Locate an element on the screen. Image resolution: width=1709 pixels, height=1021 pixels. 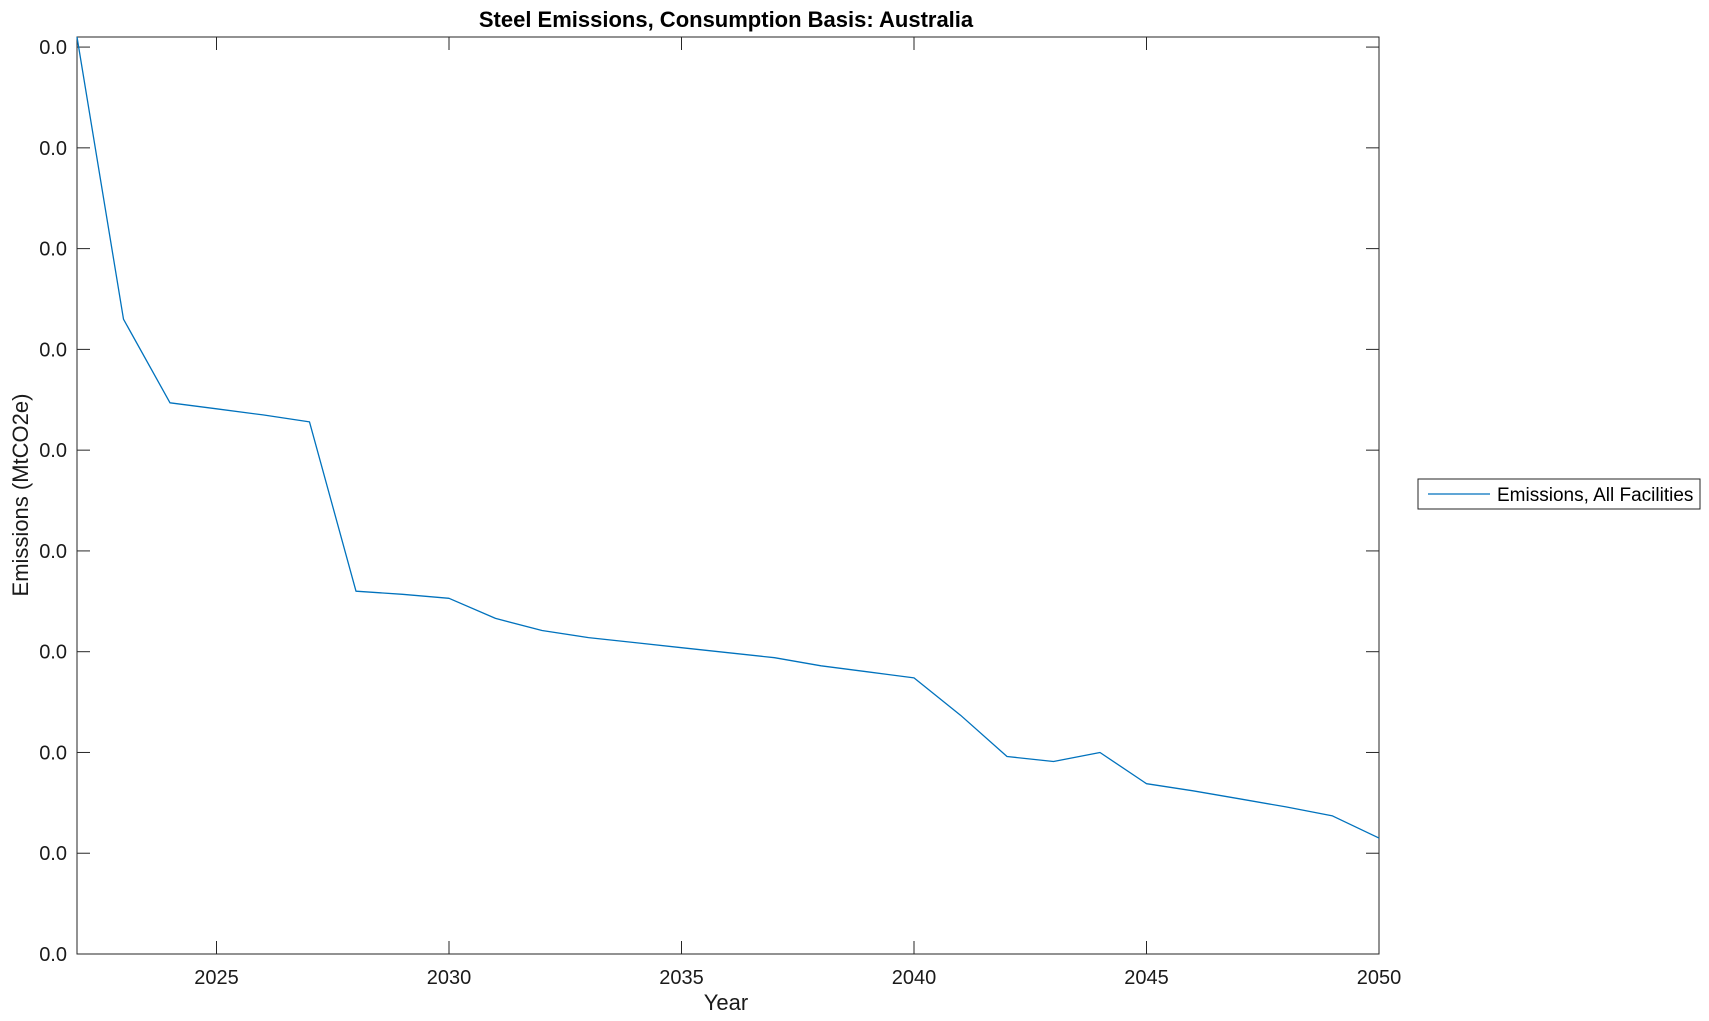
legend: Emissions, All Facilities is located at coordinates (1559, 494).